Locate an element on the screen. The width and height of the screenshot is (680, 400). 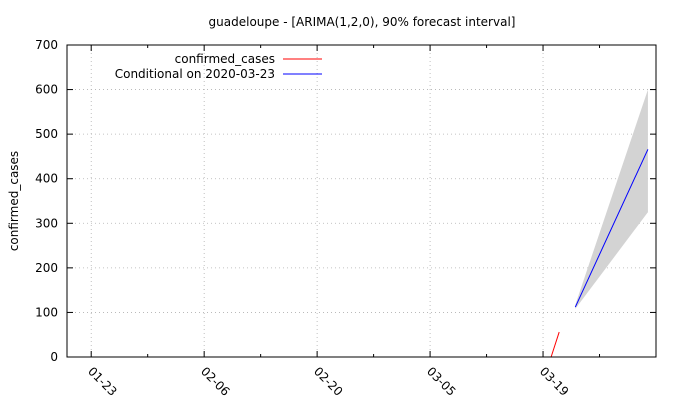
x-tick-labels: 01-23 02-06 02-20 03-05 03-19 is located at coordinates (328, 381).